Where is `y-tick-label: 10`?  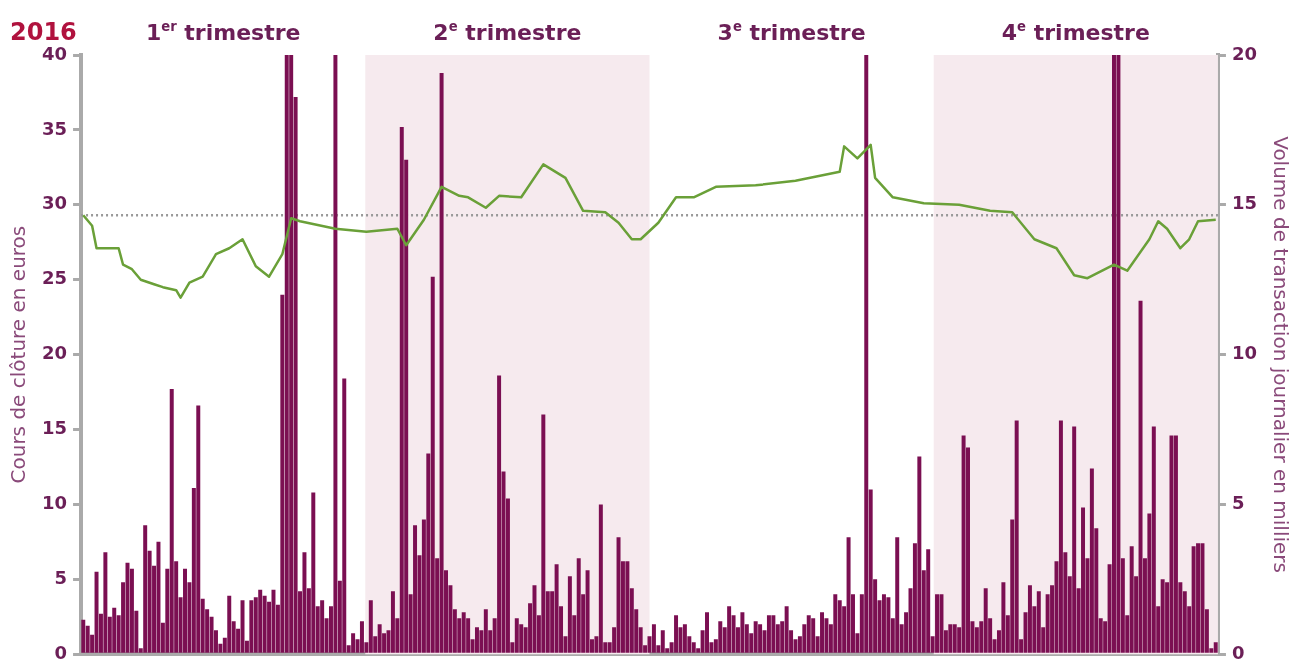 y-tick-label: 10 is located at coordinates (54, 503).